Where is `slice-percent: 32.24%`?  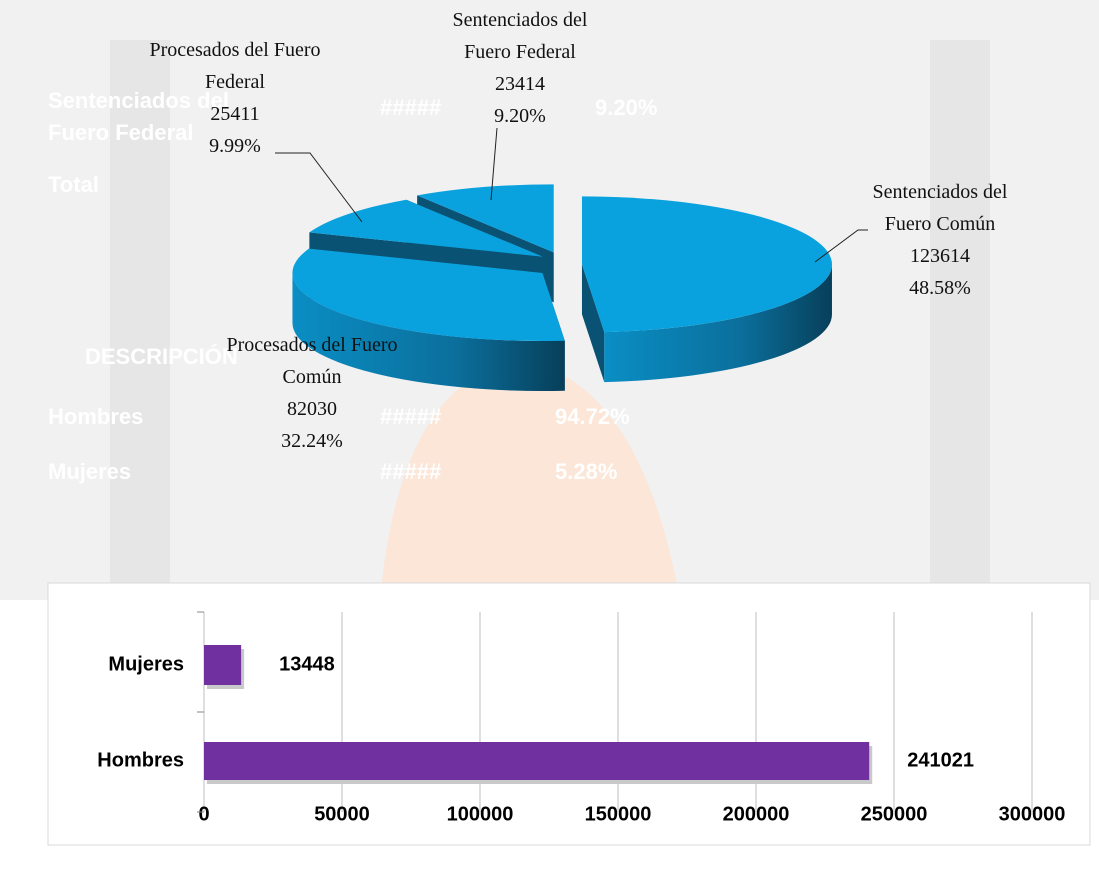 slice-percent: 32.24% is located at coordinates (312, 441).